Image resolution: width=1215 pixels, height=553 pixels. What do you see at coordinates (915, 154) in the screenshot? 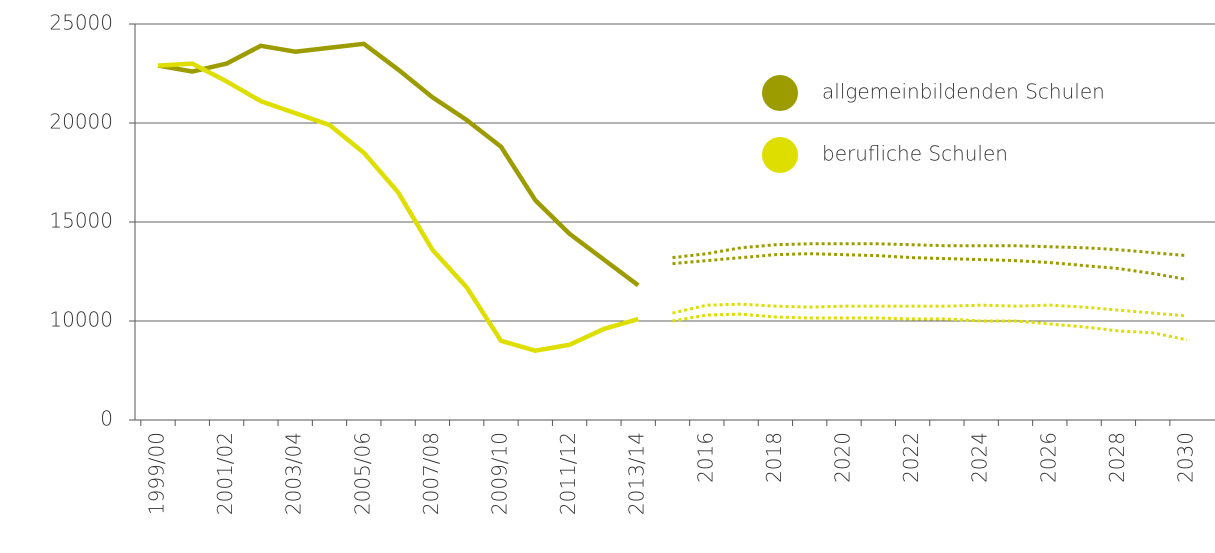
I see `legend-label: berufliche Schulen` at bounding box center [915, 154].